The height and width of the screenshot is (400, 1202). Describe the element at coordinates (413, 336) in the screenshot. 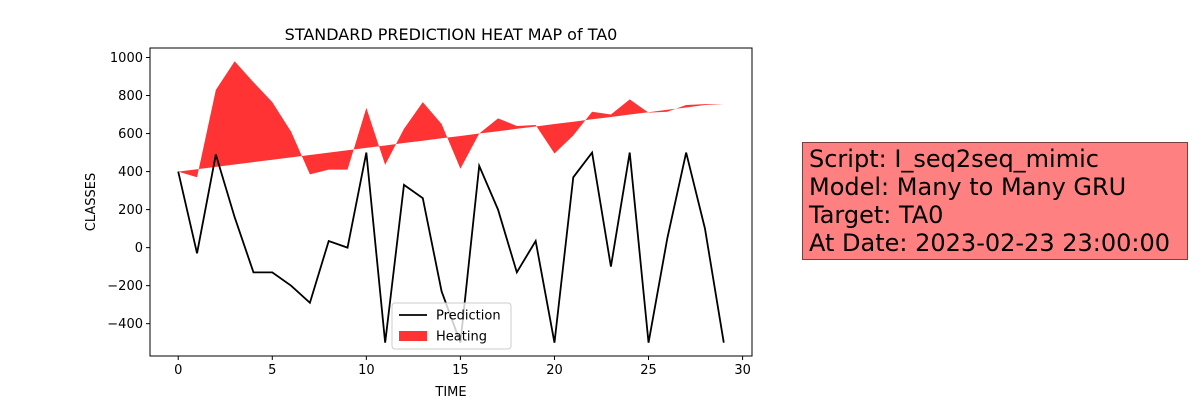

I see `legend-swatch-heating` at that location.